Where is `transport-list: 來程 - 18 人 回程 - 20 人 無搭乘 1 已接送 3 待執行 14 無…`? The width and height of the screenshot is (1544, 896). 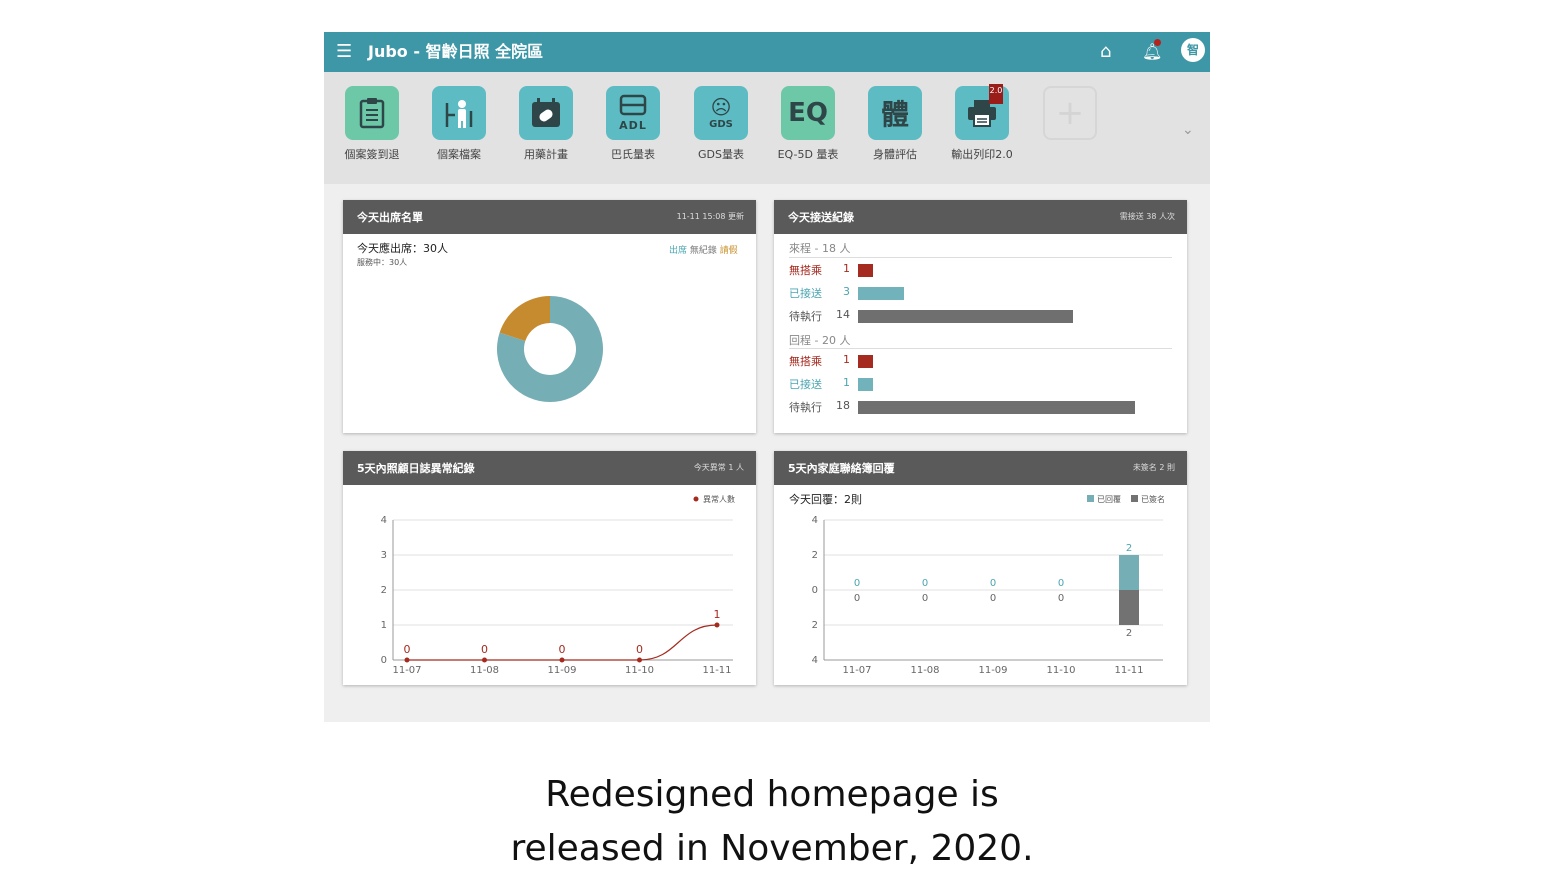
transport-list: 來程 - 18 人 回程 - 20 人 無搭乘 1 已接送 3 待執行 14 無… is located at coordinates (980, 333).